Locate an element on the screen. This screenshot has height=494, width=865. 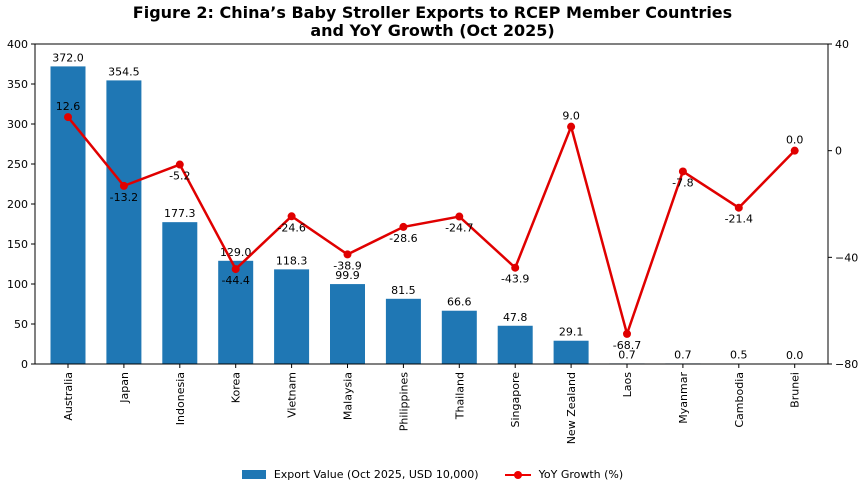
left-tick-label: 350 is located at coordinates (17, 84).